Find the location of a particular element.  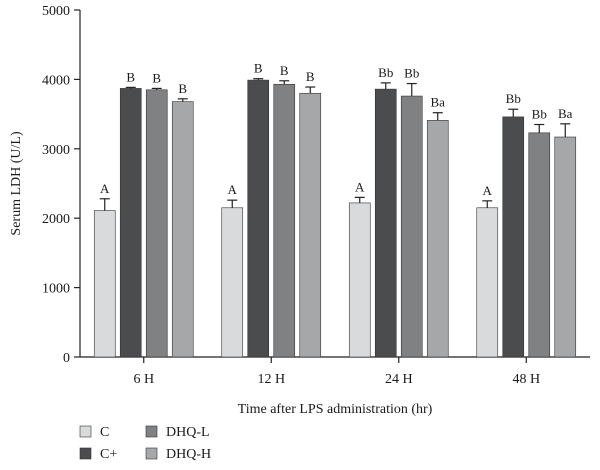

x-tick-label: 12 H is located at coordinates (271, 379).